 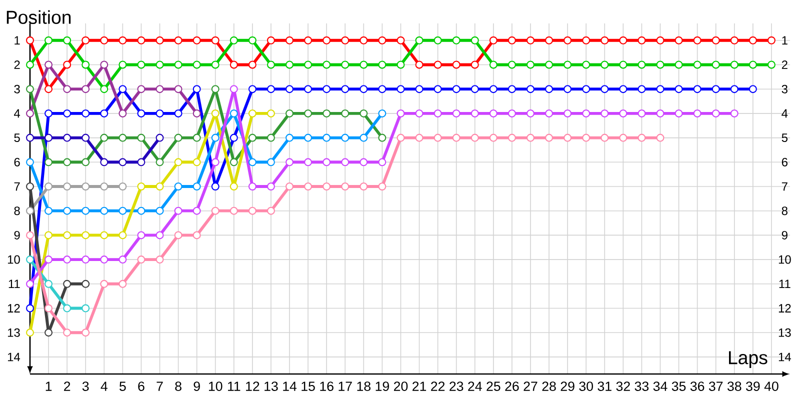 I want to click on x-tick-label: 21, so click(x=419, y=386).